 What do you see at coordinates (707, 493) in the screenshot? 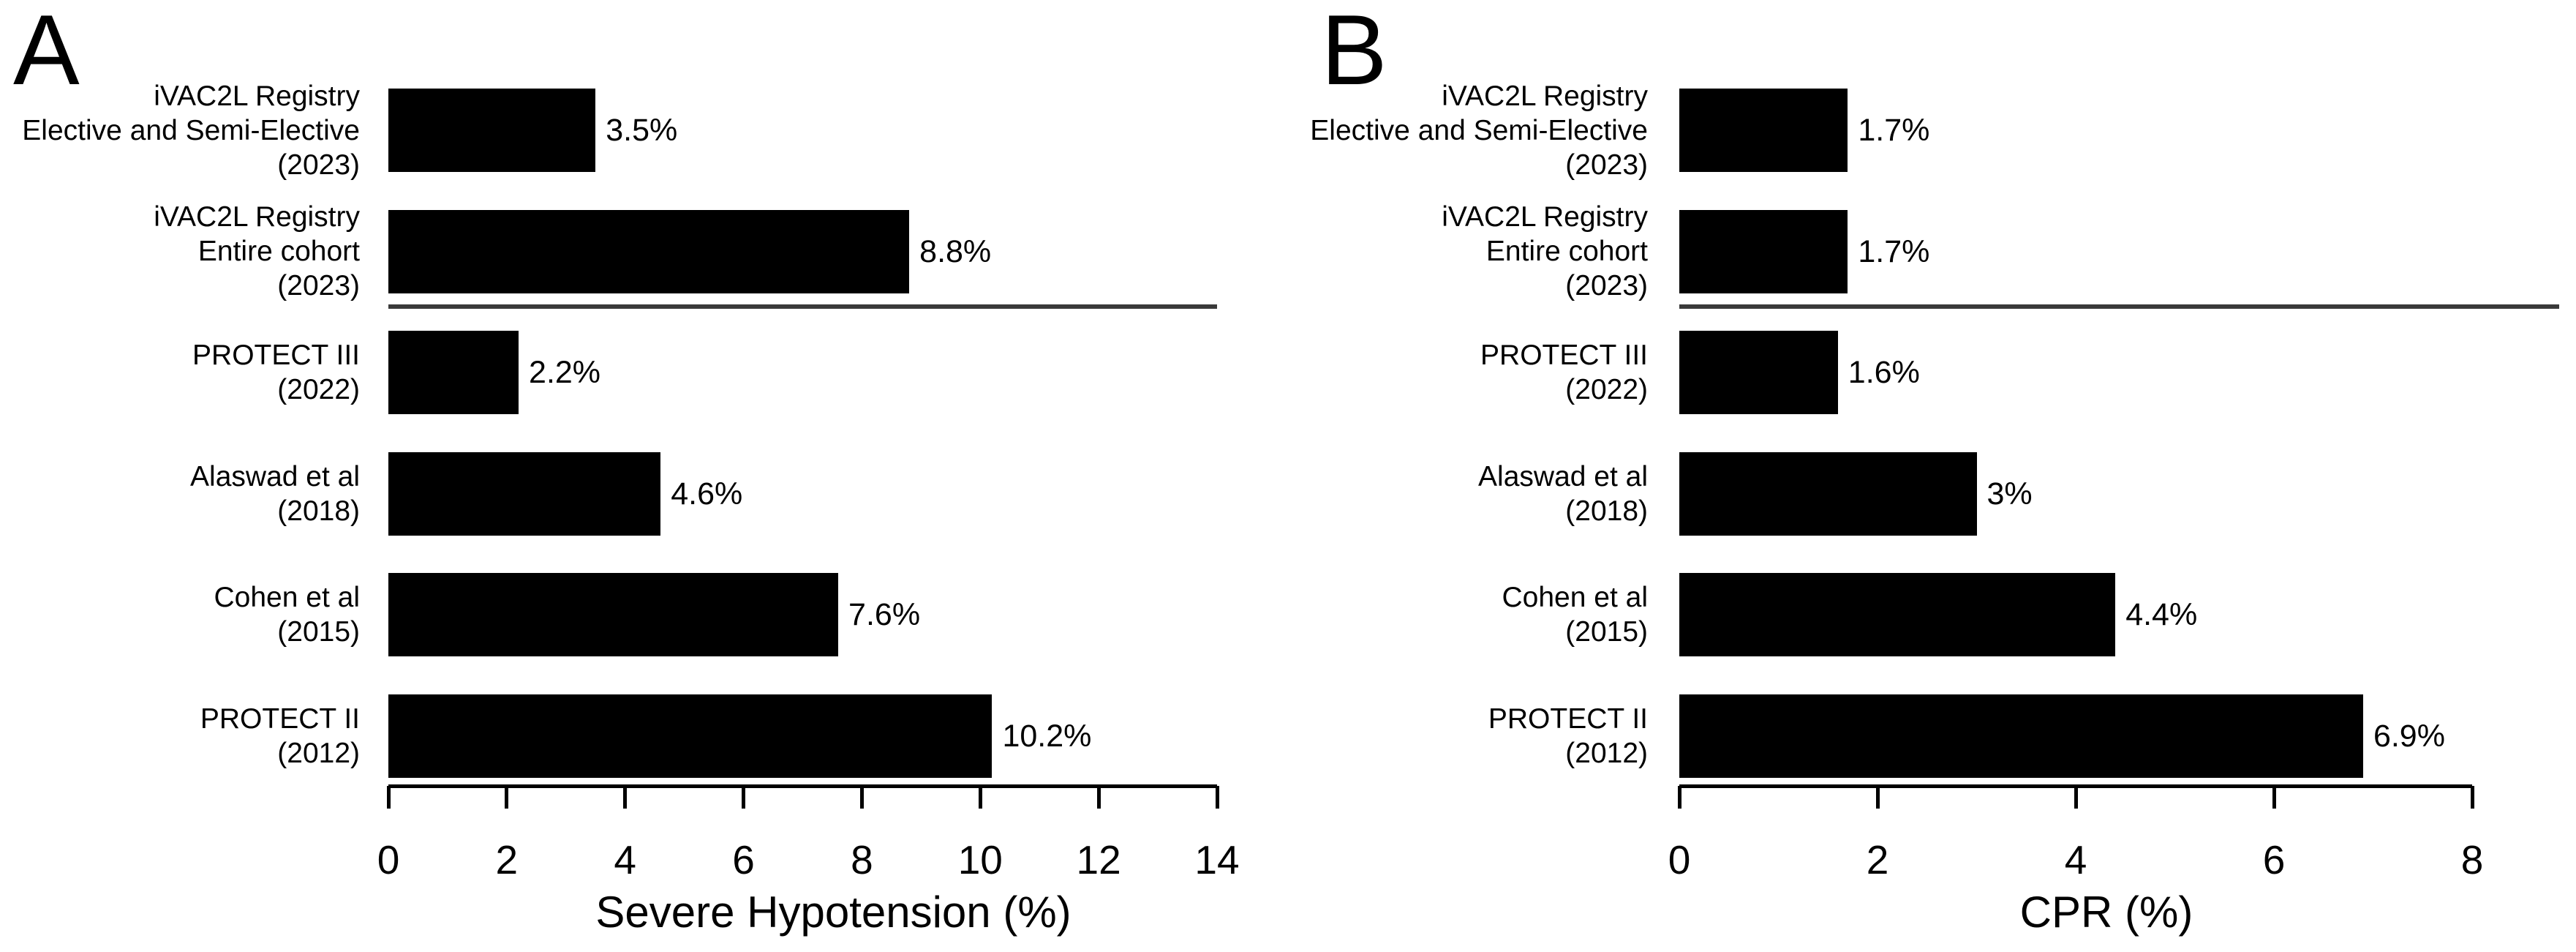
I see `value-label: 4.6%` at bounding box center [707, 493].